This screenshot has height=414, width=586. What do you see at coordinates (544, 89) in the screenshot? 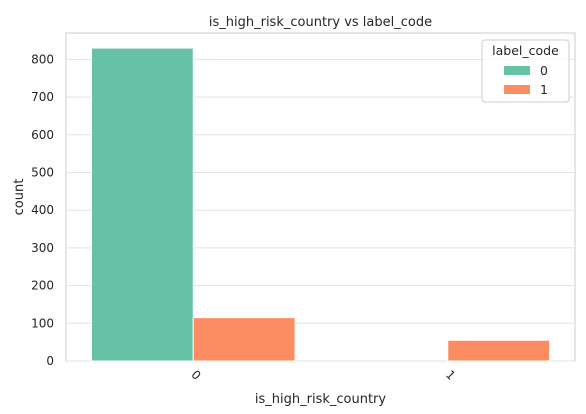
I see `legend-label-1: 1` at bounding box center [544, 89].